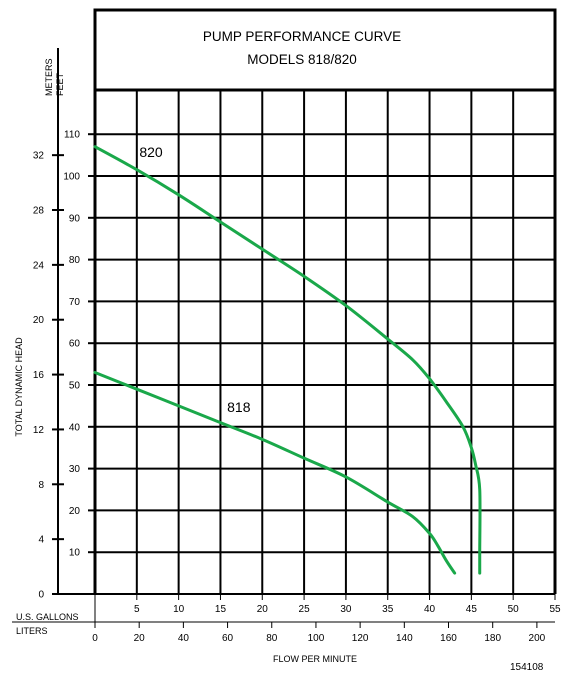 Image resolution: width=575 pixels, height=674 pixels. I want to click on liters-tick-label: 80, so click(272, 638).